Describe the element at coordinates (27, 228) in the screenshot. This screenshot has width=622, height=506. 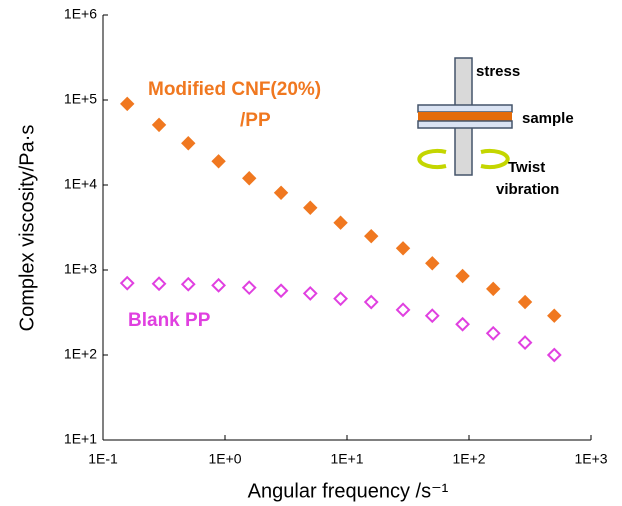
I see `y-axis-title: Complex viscosity/Pa·s` at that location.